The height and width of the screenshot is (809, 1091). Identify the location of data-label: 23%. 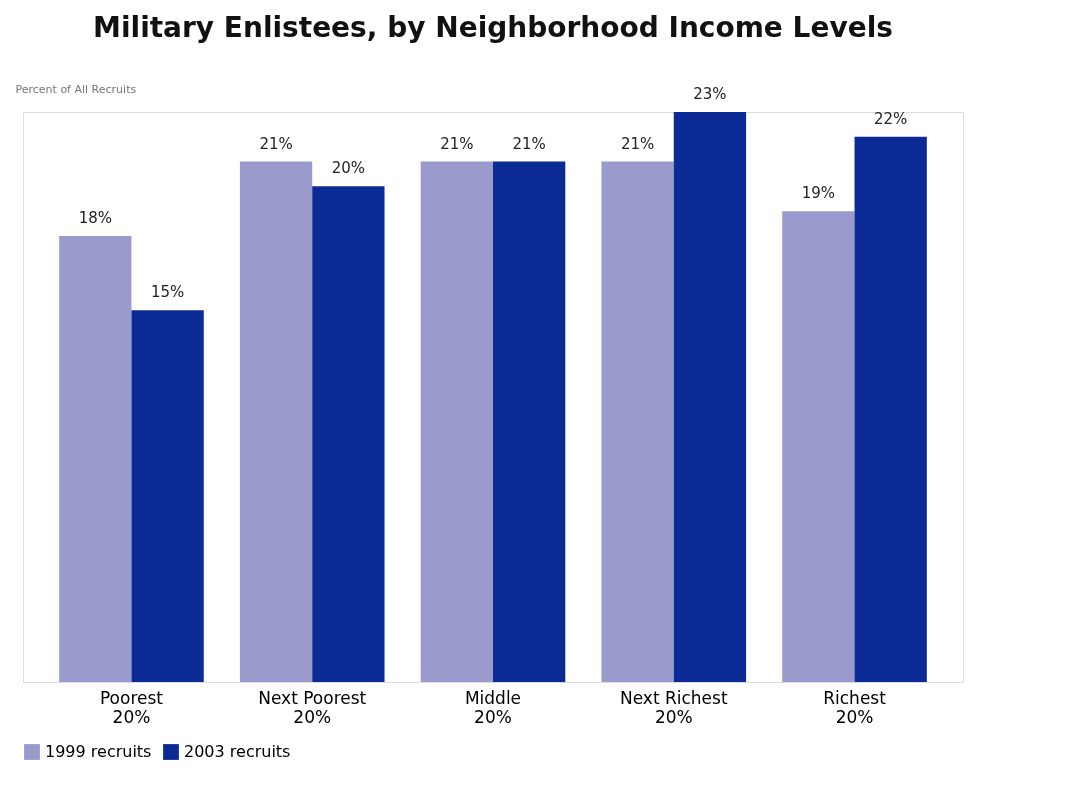
(710, 94).